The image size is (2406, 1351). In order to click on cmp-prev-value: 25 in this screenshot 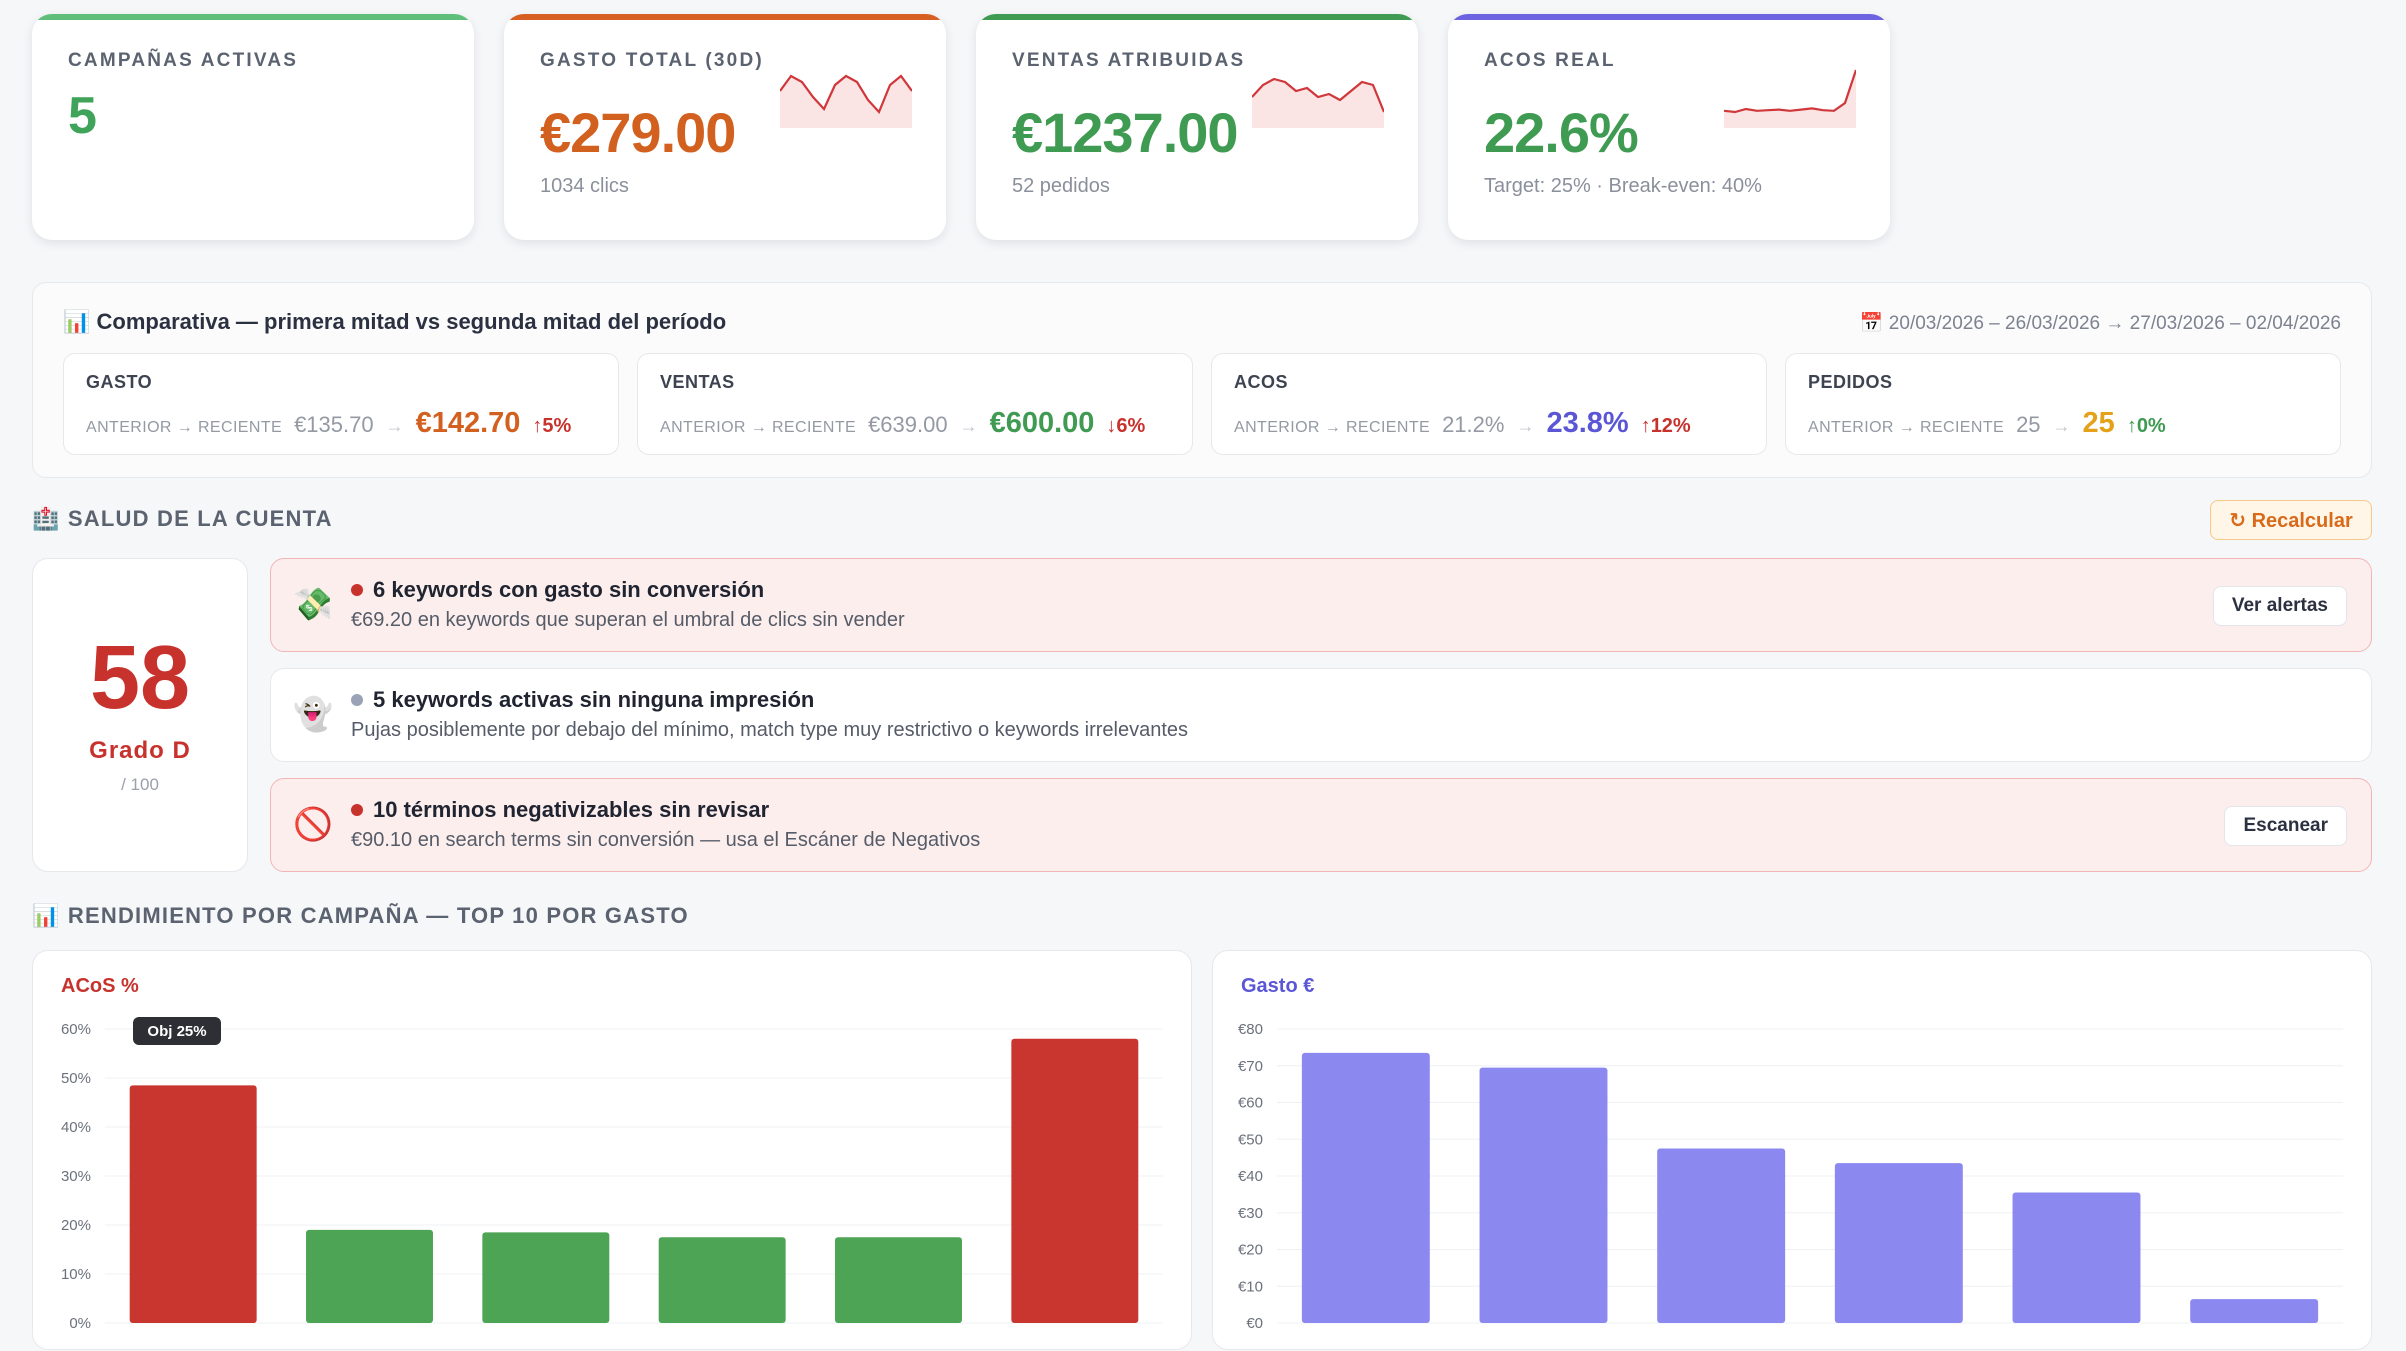, I will do `click(2028, 424)`.